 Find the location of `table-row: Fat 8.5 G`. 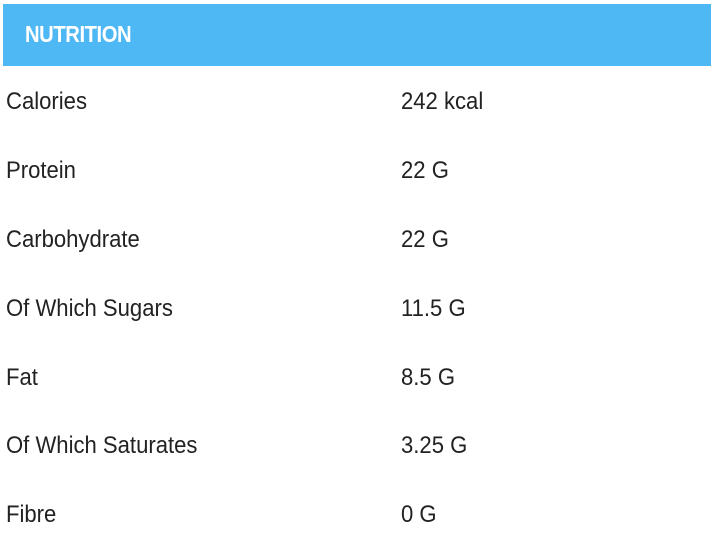

table-row: Fat 8.5 G is located at coordinates (357, 384).